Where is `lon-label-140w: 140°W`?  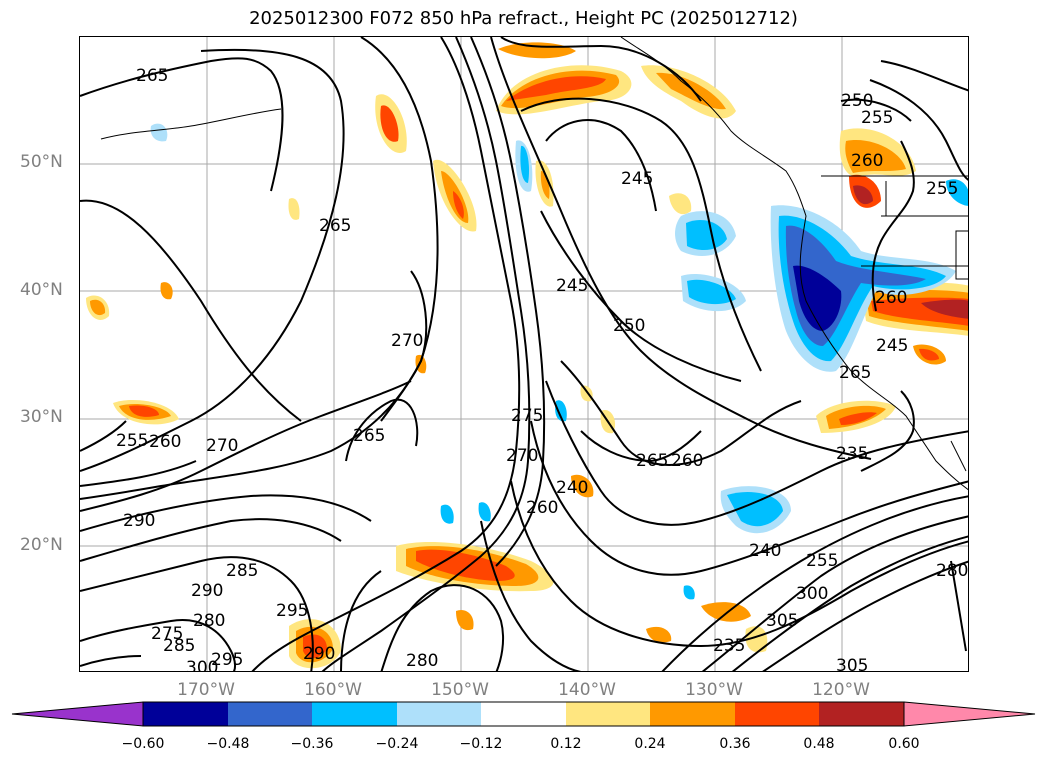
lon-label-140w: 140°W is located at coordinates (587, 690).